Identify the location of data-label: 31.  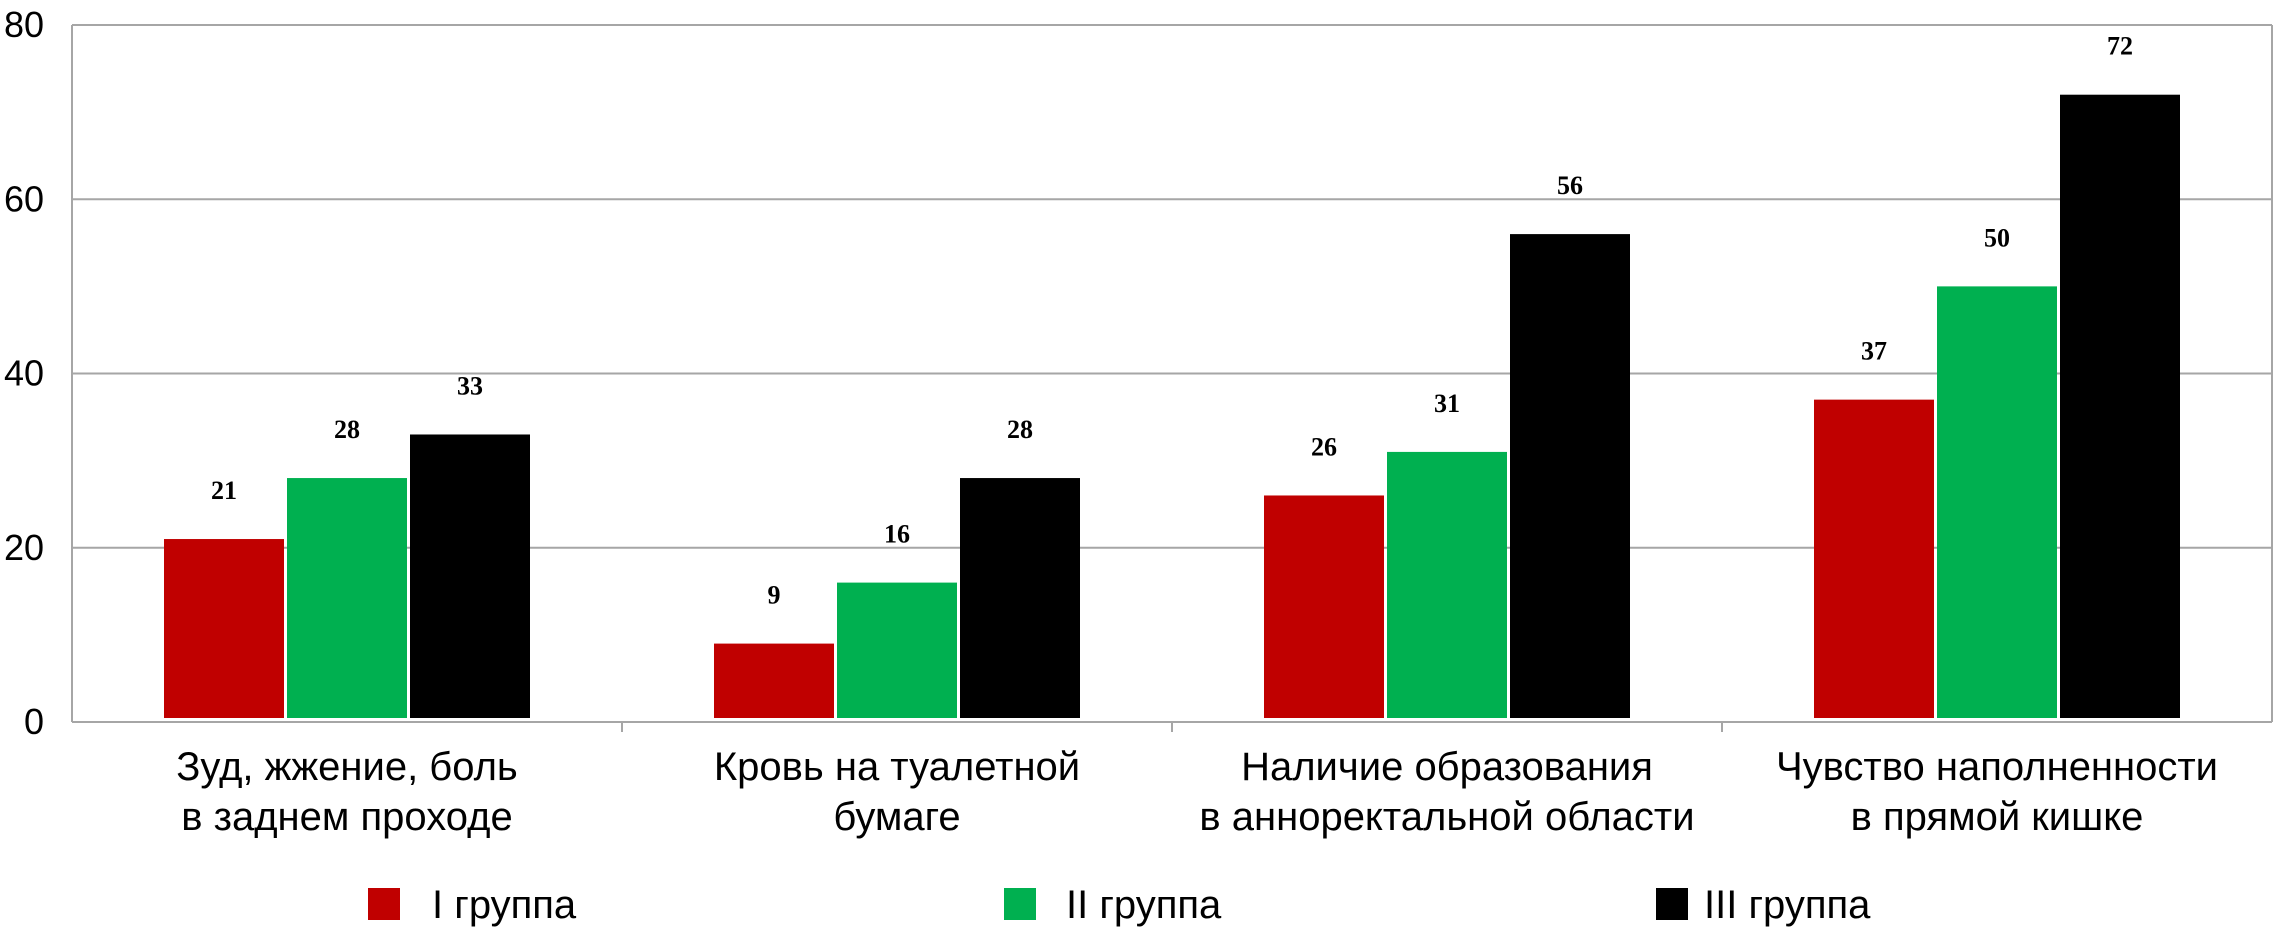
(1447, 403).